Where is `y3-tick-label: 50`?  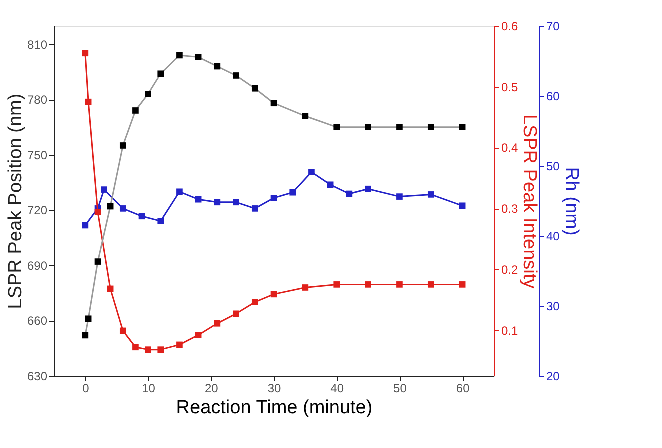
y3-tick-label: 50 is located at coordinates (553, 167).